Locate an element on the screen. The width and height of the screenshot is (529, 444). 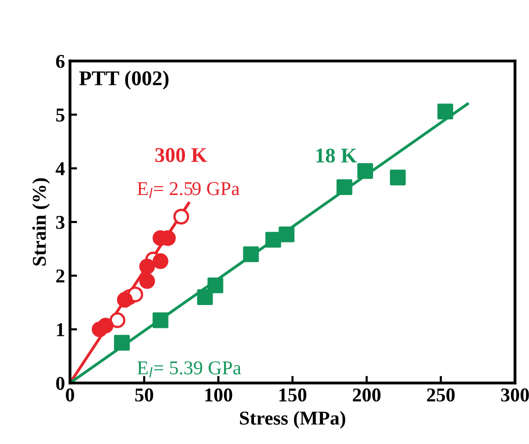
x-tick-label: 300 is located at coordinates (515, 395).